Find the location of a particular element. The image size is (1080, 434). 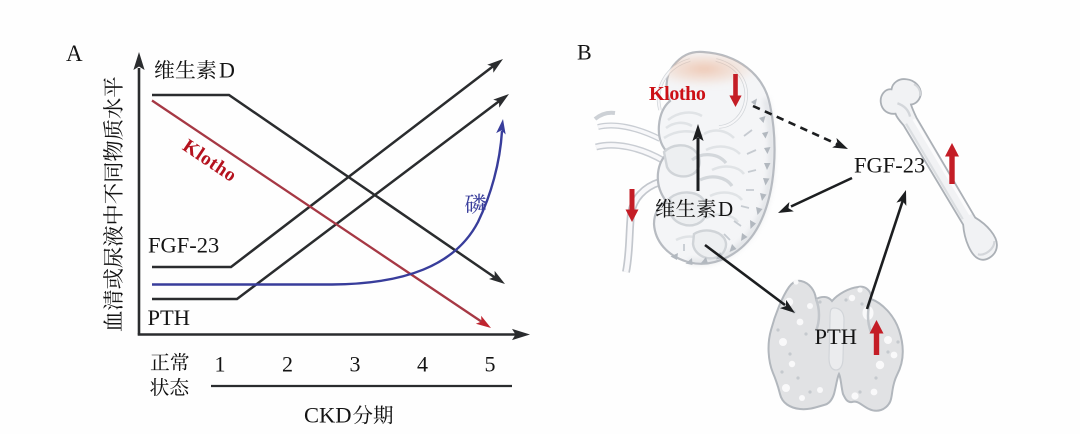

svg-text: Klotho is located at coordinates (677, 94).